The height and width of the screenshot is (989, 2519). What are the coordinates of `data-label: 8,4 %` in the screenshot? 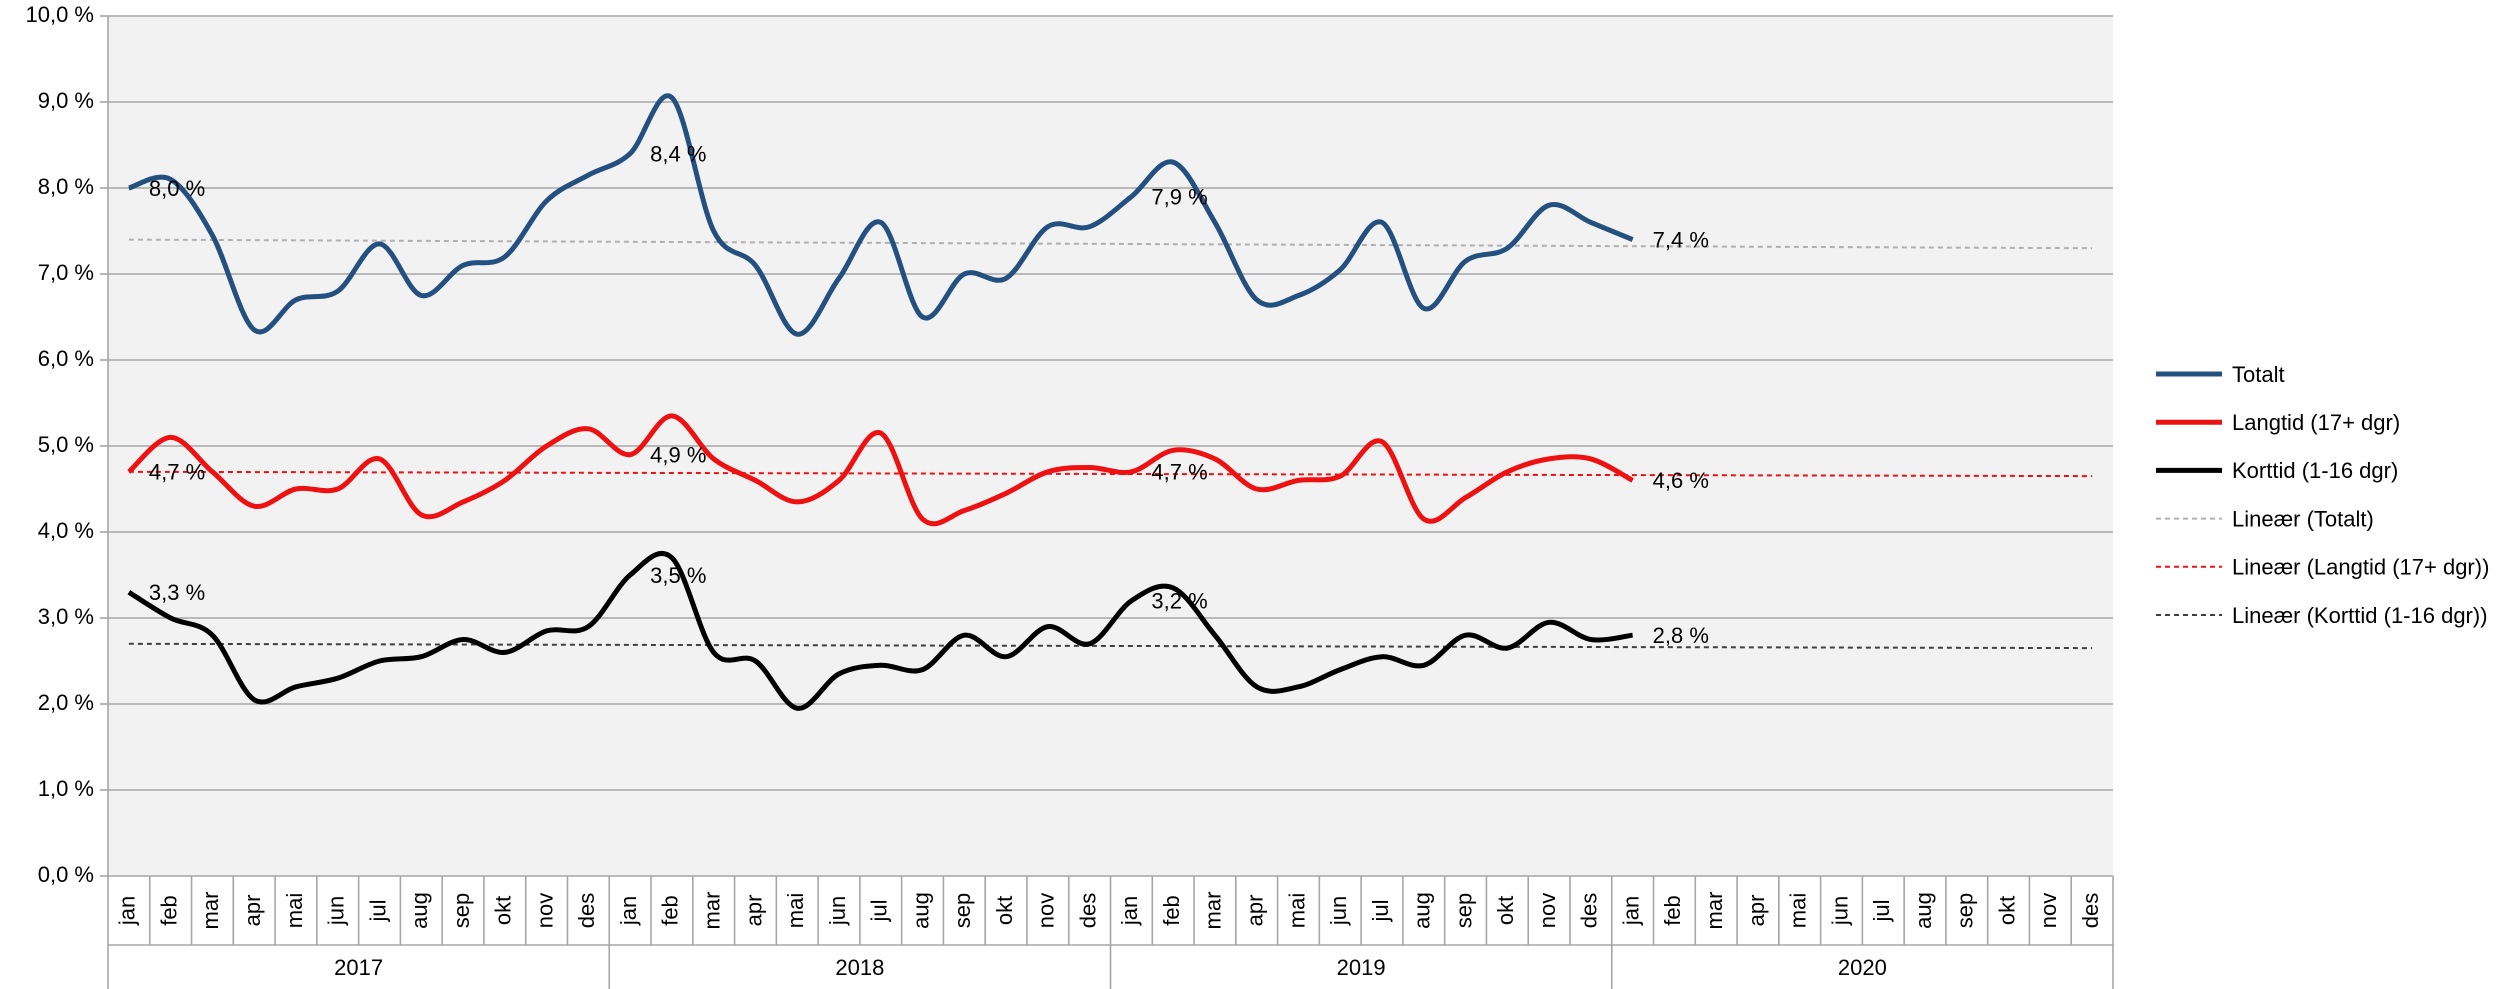 It's located at (678, 153).